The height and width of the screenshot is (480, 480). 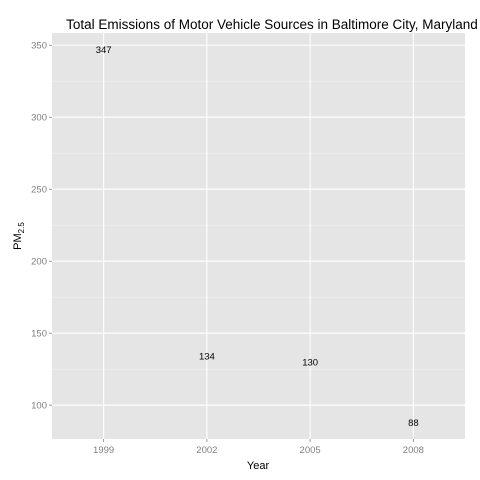 What do you see at coordinates (207, 357) in the screenshot?
I see `data-label: 134` at bounding box center [207, 357].